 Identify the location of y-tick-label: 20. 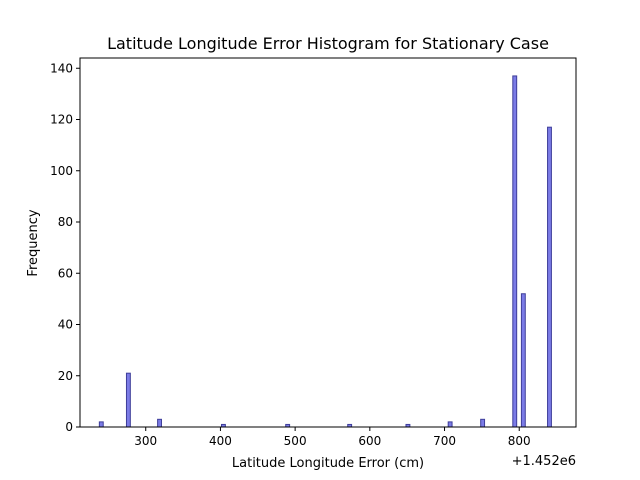
(65, 376).